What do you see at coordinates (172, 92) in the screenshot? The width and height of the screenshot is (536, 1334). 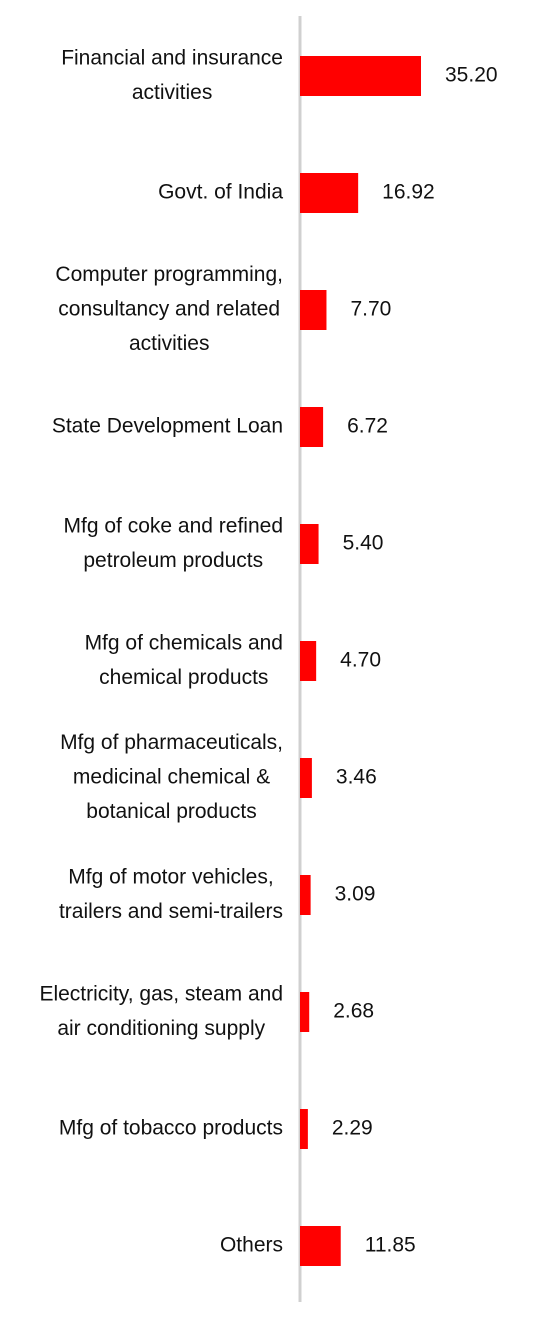 I see `category-label-0-line-1: activities` at bounding box center [172, 92].